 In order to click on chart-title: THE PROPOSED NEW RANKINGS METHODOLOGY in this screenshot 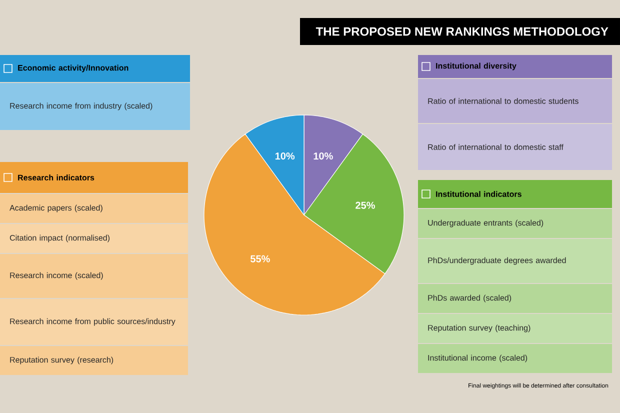, I will do `click(462, 31)`.